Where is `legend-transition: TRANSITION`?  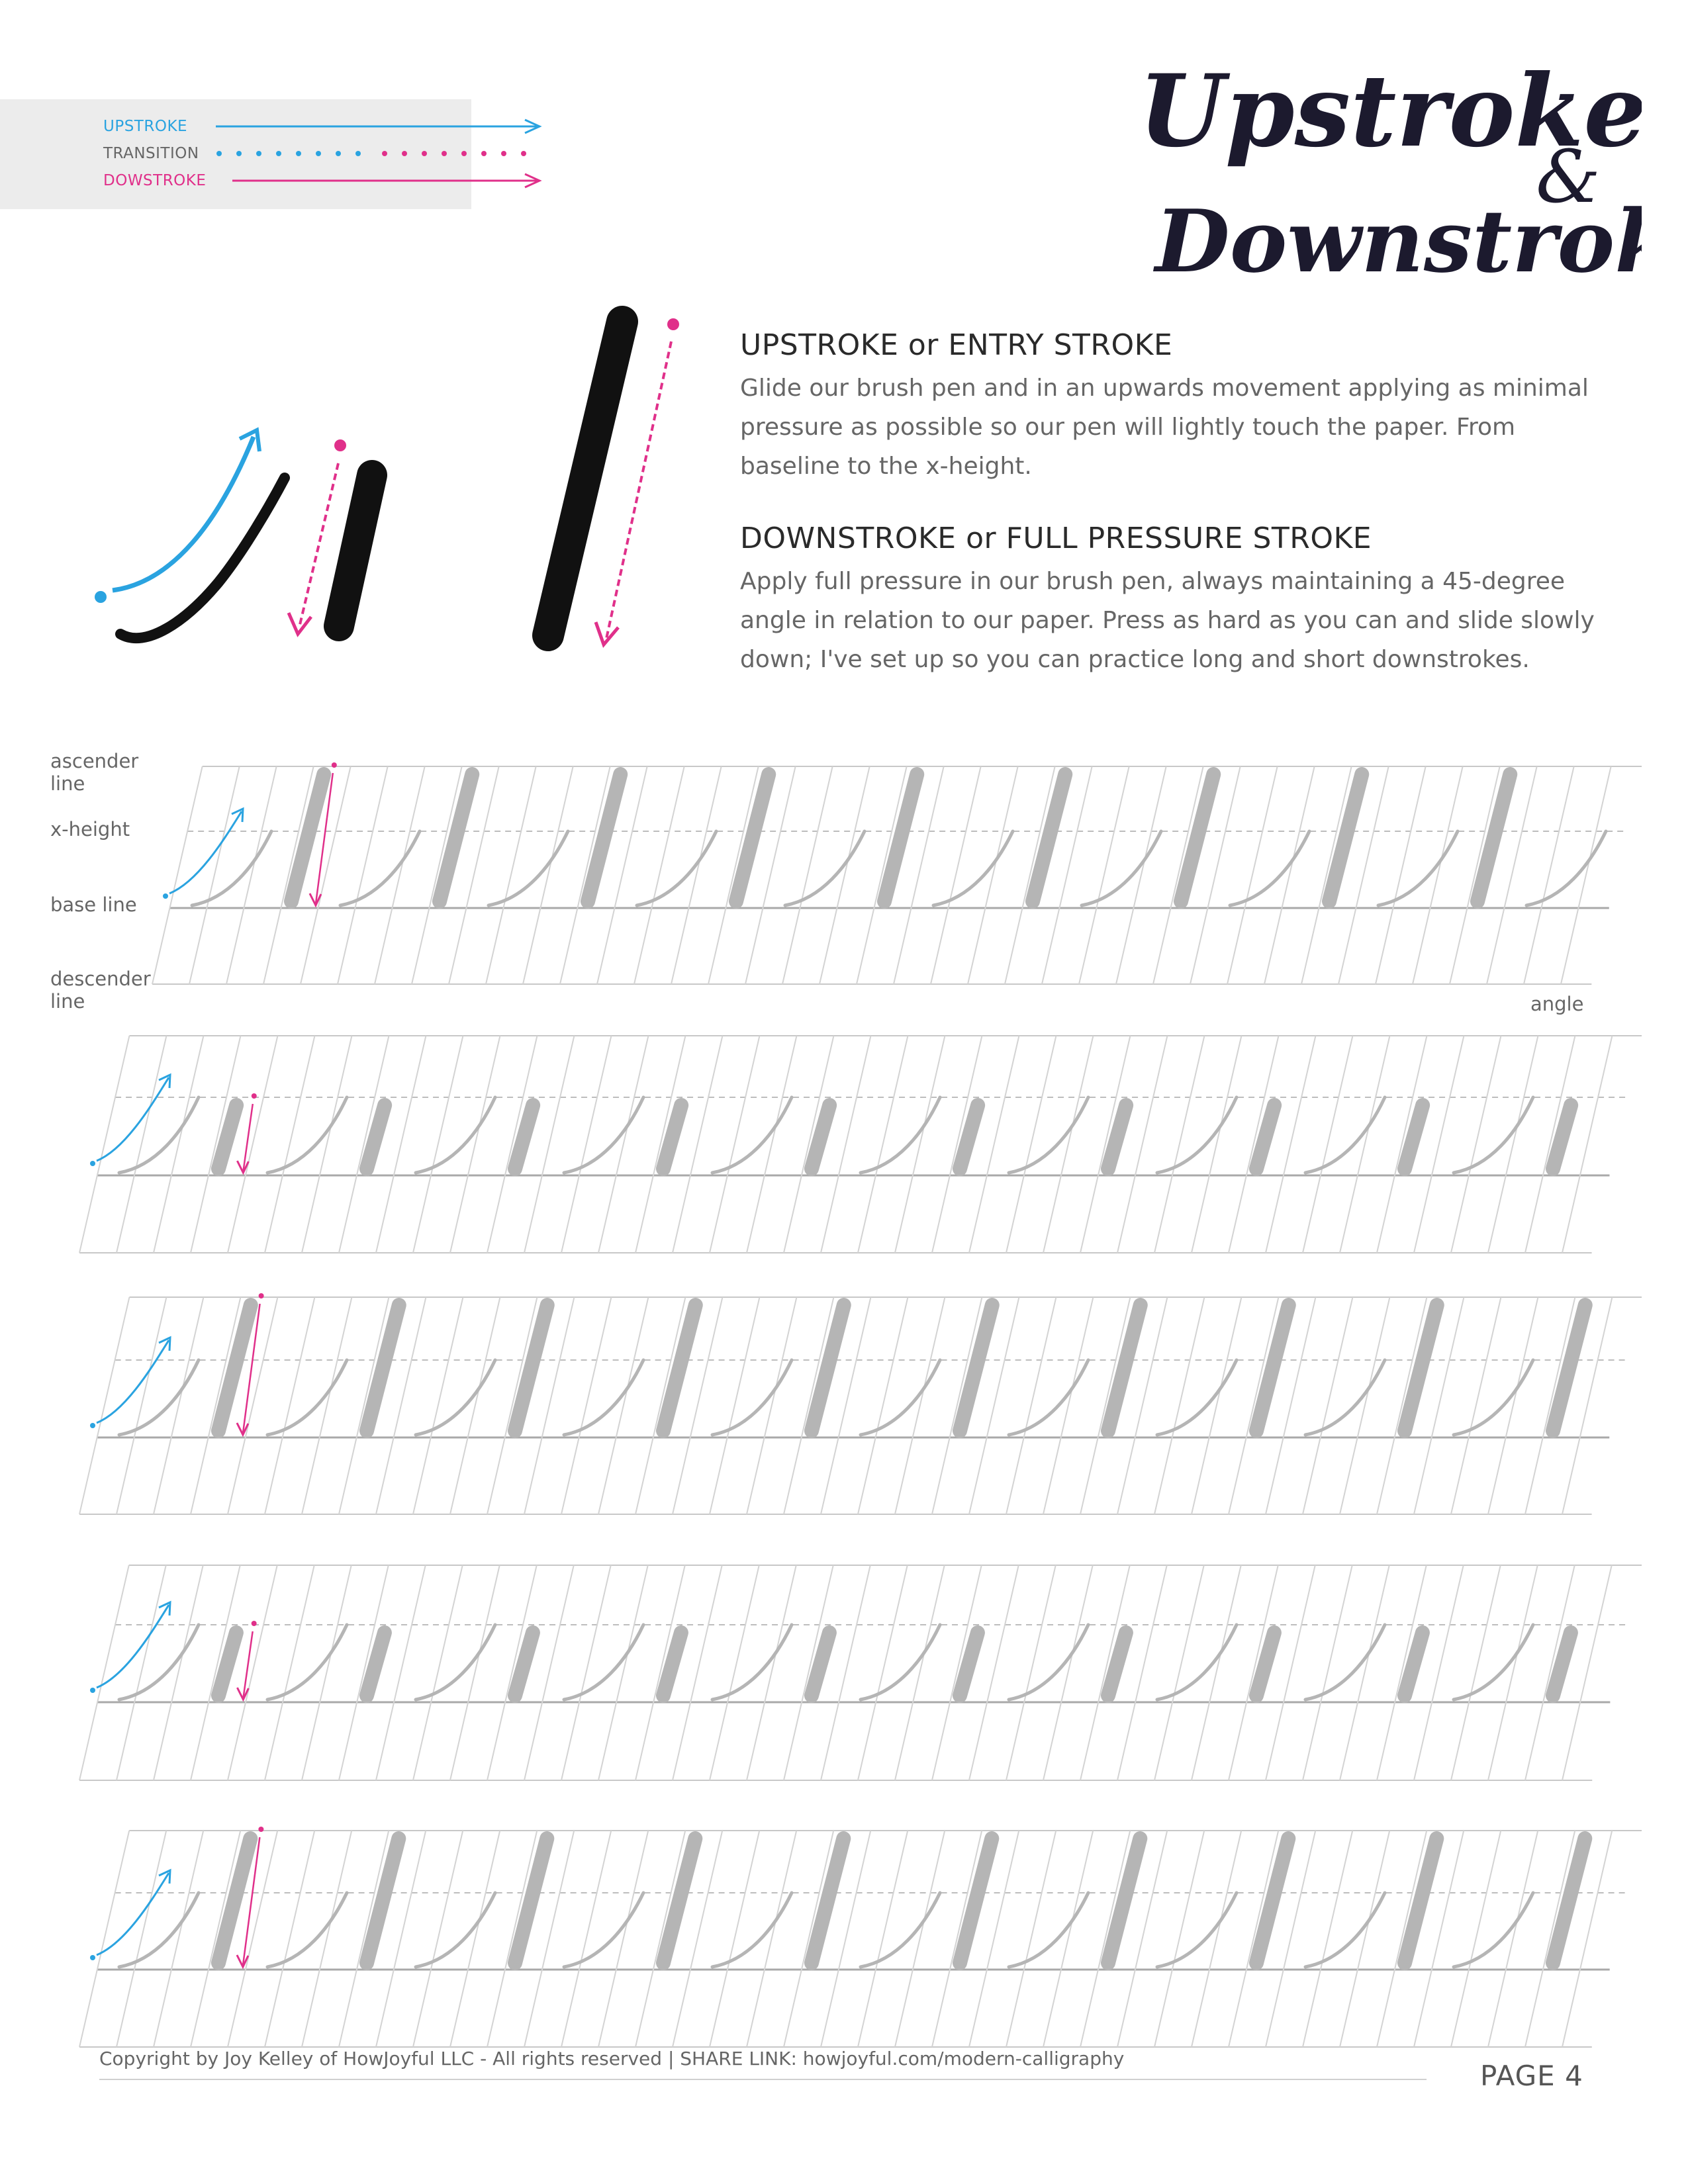 legend-transition: TRANSITION is located at coordinates (314, 153).